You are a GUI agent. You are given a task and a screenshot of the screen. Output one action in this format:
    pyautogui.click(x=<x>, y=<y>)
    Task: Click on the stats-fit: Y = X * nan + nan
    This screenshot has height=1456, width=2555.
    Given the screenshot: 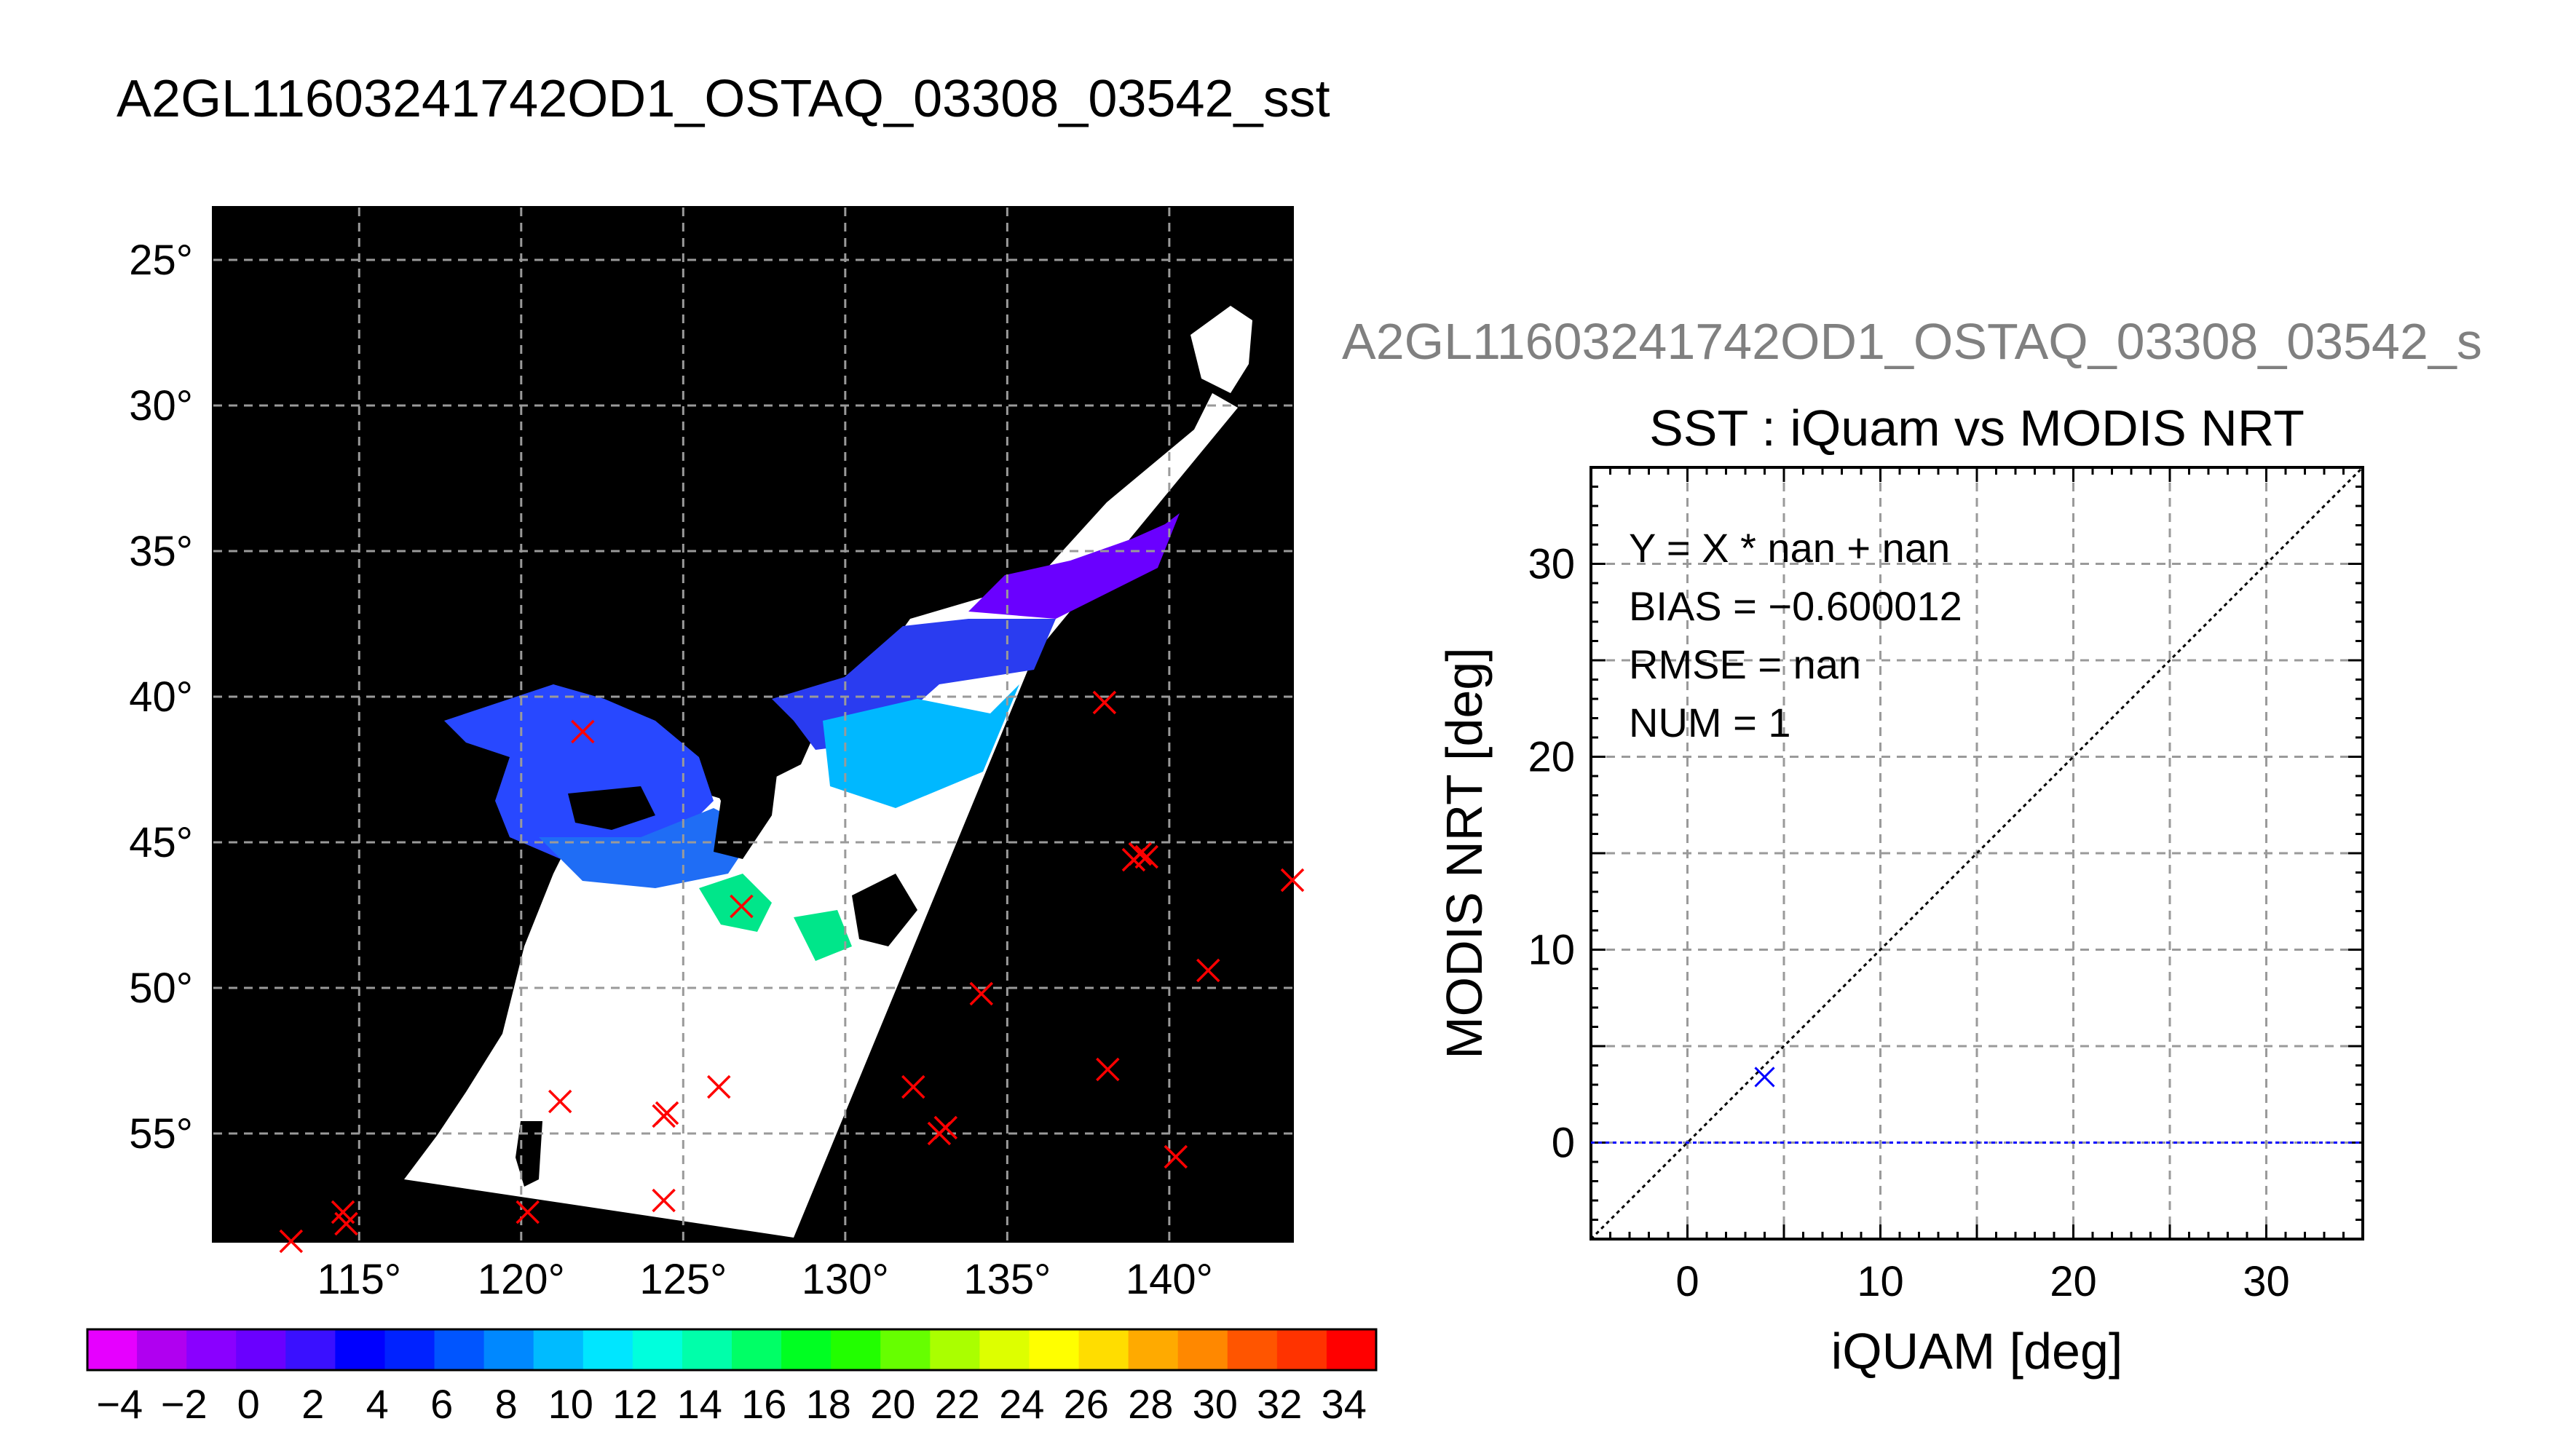 What is the action you would take?
    pyautogui.click(x=1789, y=548)
    